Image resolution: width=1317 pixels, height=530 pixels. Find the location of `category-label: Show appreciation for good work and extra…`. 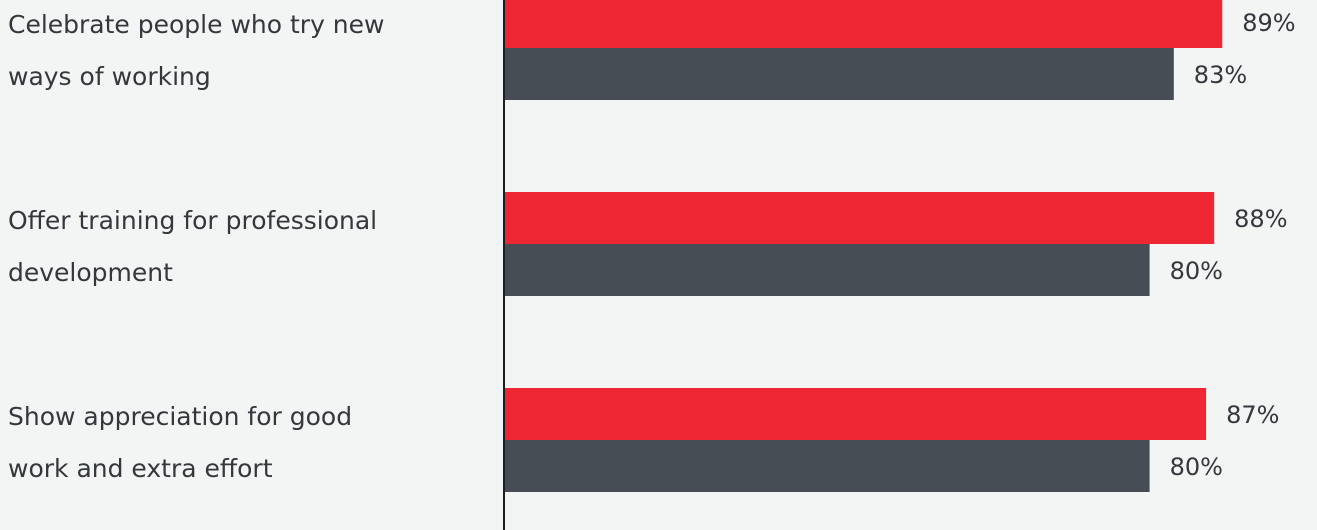

category-label: Show appreciation for good work and extra… is located at coordinates (180, 442).